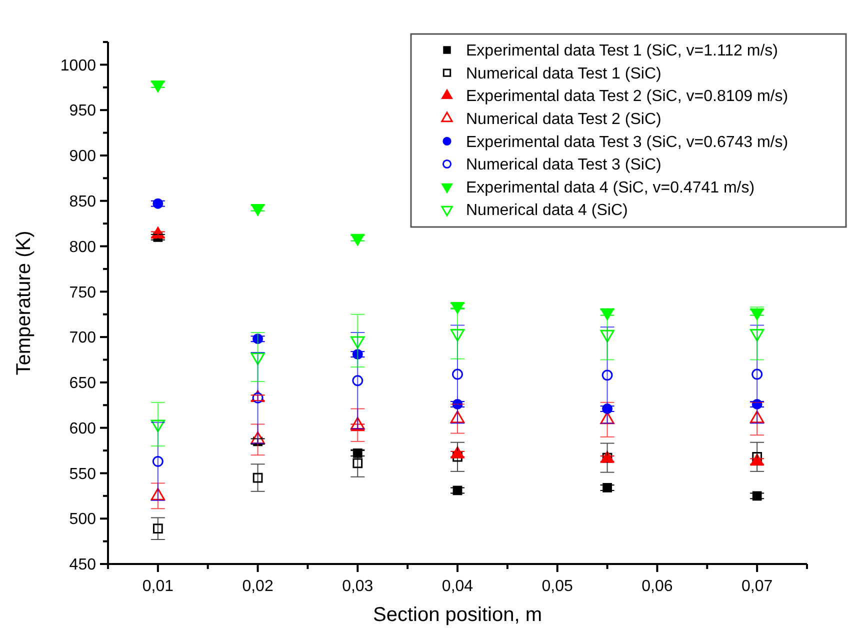 The width and height of the screenshot is (855, 639). Describe the element at coordinates (458, 586) in the screenshot. I see `x-tick-label: 0,04` at that location.